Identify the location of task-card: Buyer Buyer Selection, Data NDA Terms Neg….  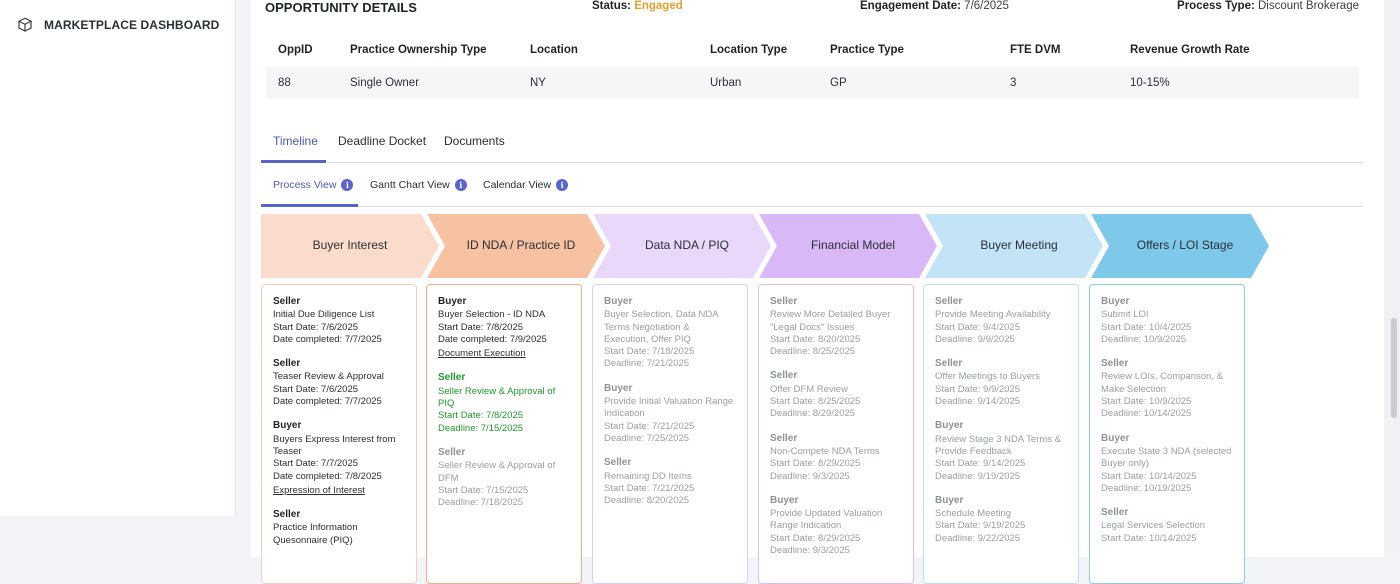
(670, 333).